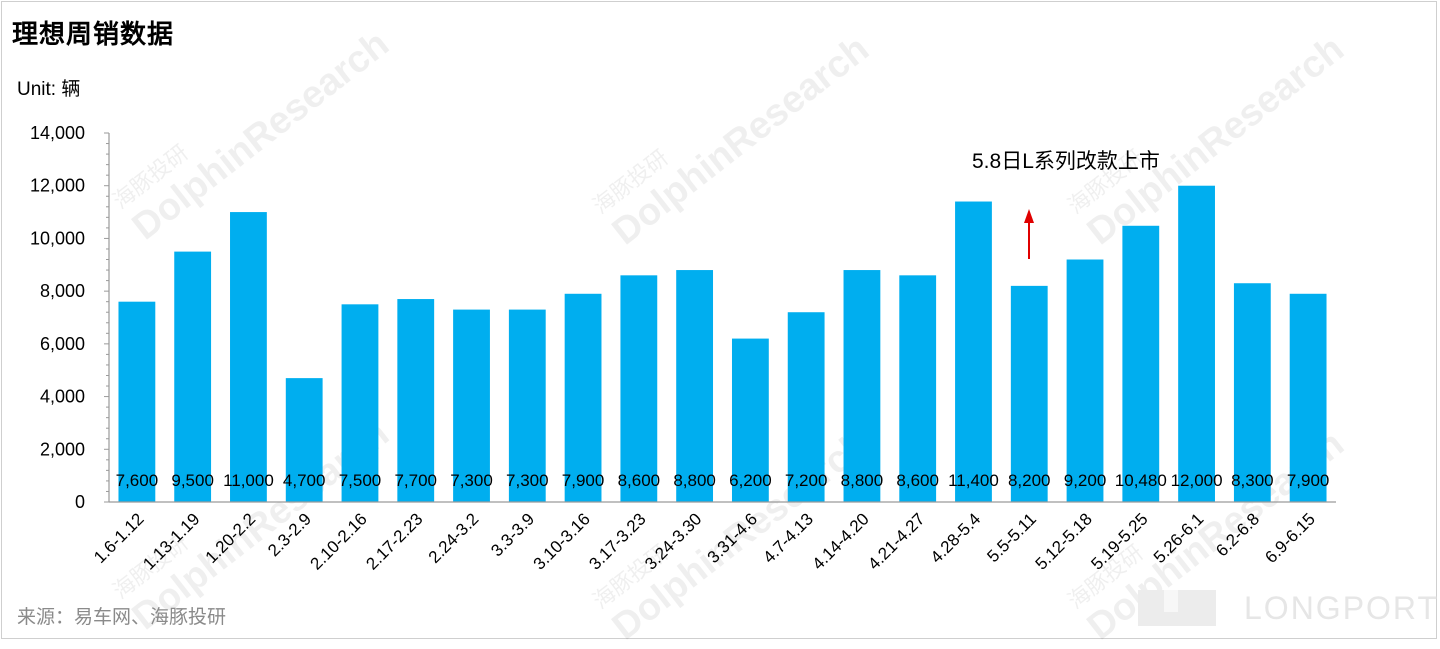 Image resolution: width=1440 pixels, height=649 pixels. What do you see at coordinates (49, 89) in the screenshot?
I see `unit-label: Unit: 辆` at bounding box center [49, 89].